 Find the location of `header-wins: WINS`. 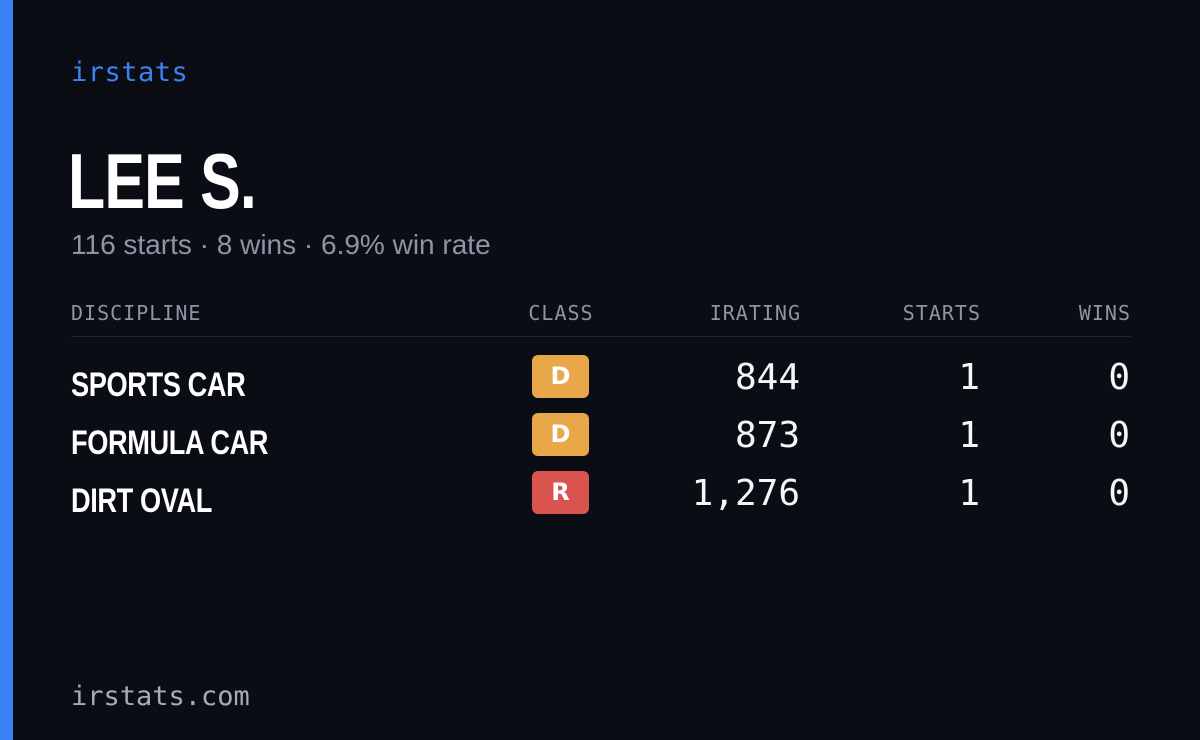

header-wins: WINS is located at coordinates (1104, 313).